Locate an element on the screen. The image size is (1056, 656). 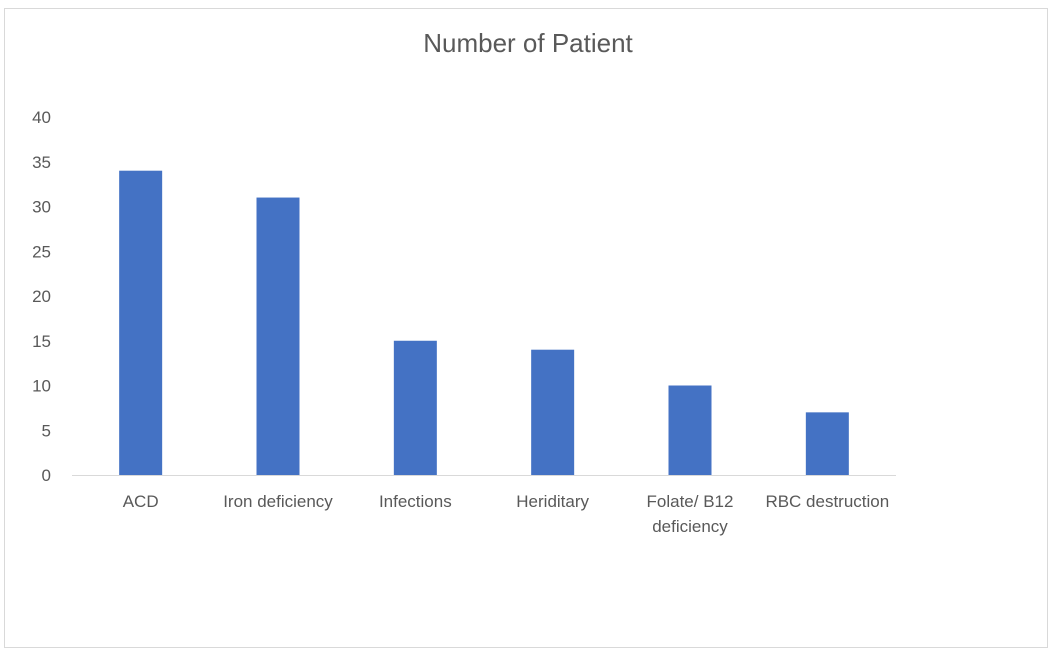
y-tick-label: 10 is located at coordinates (41, 386).